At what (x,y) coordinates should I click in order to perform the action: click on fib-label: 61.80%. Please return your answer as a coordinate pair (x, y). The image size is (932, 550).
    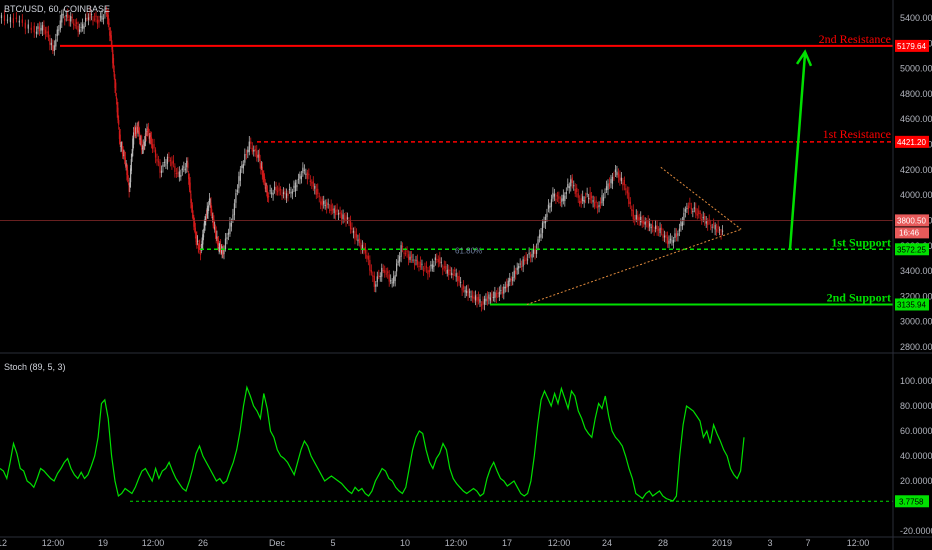
    Looking at the image, I should click on (468, 250).